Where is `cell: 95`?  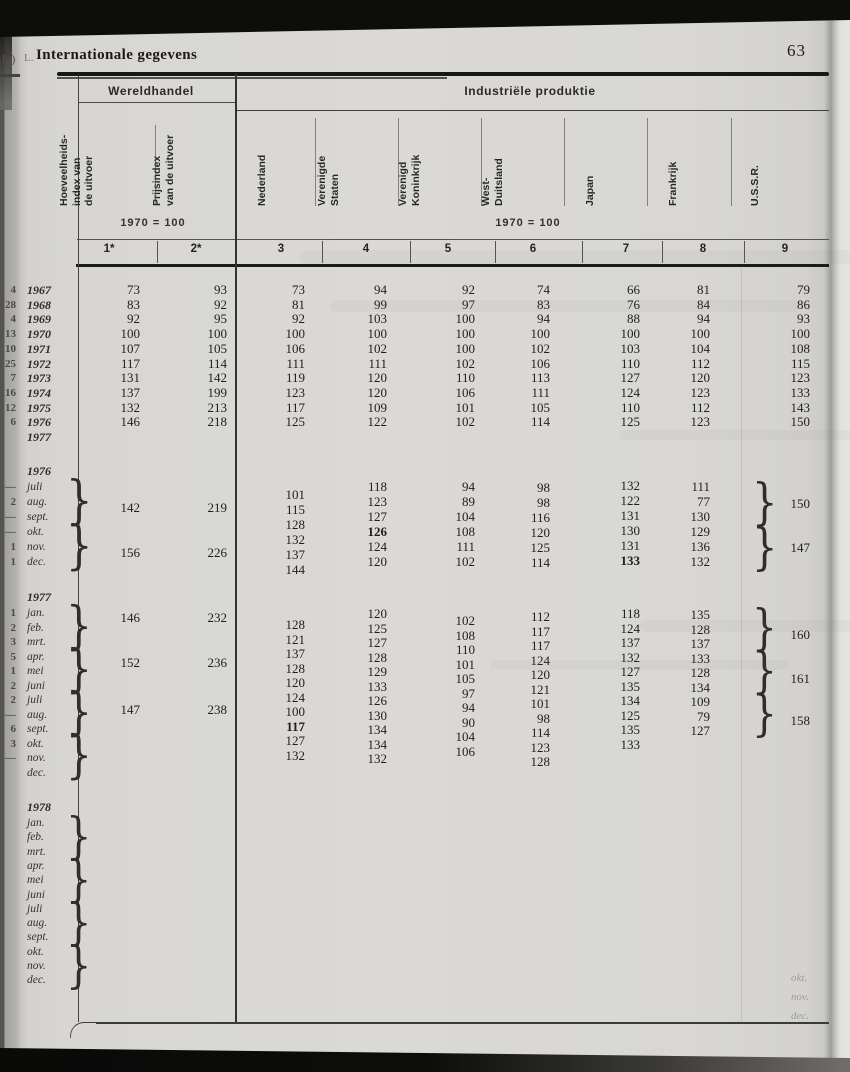
cell: 95 is located at coordinates (220, 319).